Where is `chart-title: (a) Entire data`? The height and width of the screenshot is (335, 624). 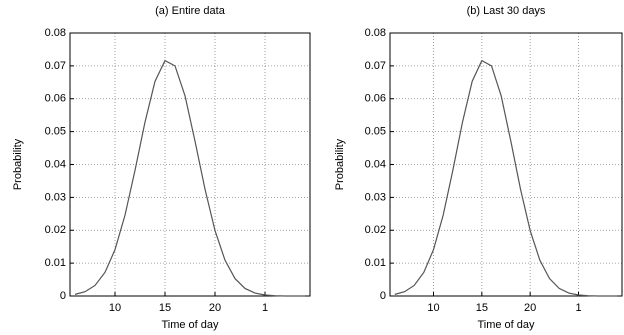
chart-title: (a) Entire data is located at coordinates (190, 11).